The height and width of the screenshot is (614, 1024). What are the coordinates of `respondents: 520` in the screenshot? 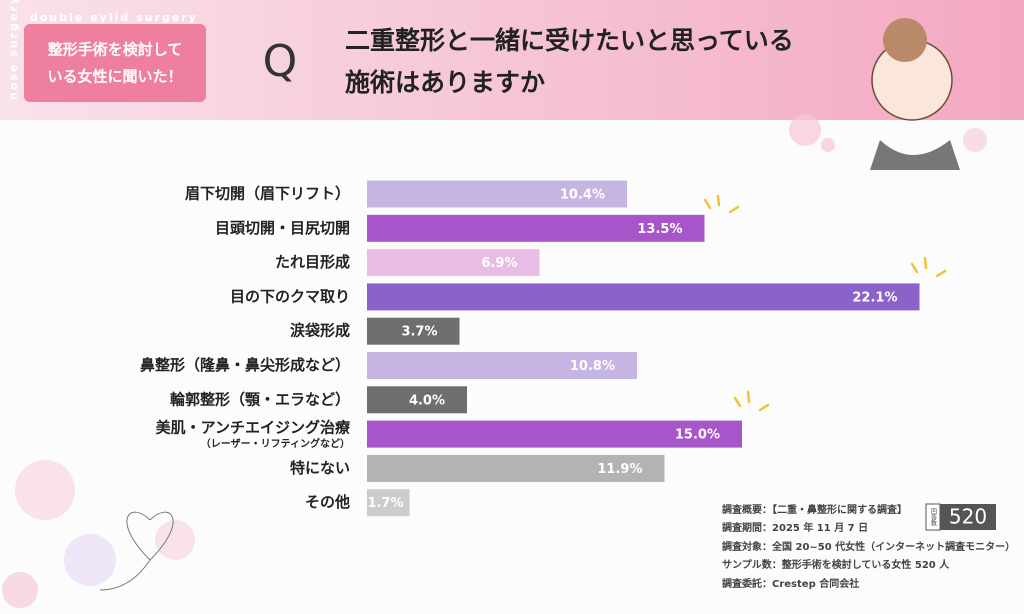 It's located at (968, 517).